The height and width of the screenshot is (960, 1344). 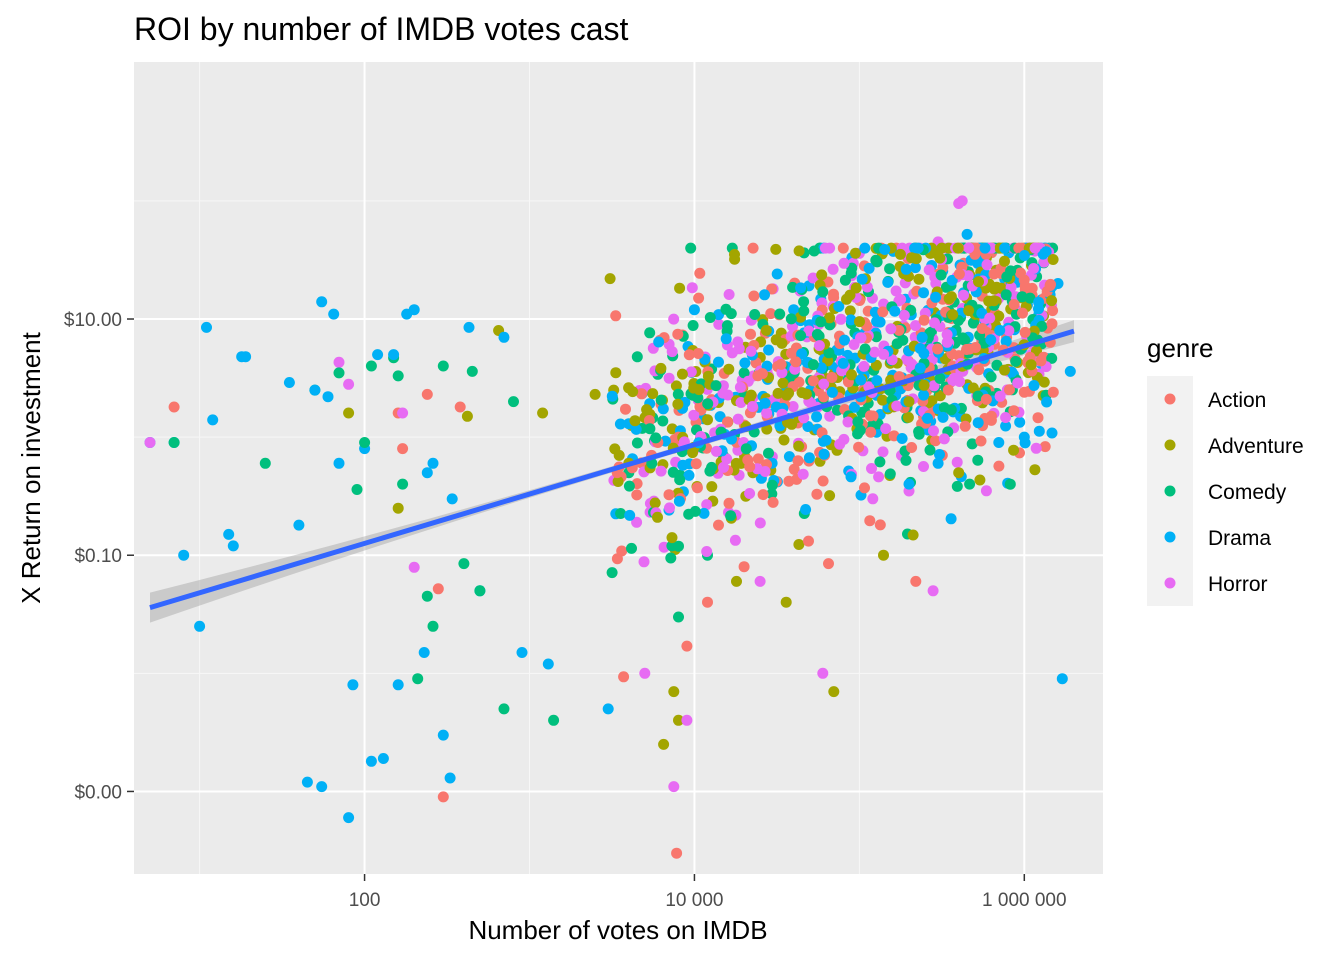 I want to click on x-tick-label: 1 000 000, so click(x=1024, y=900).